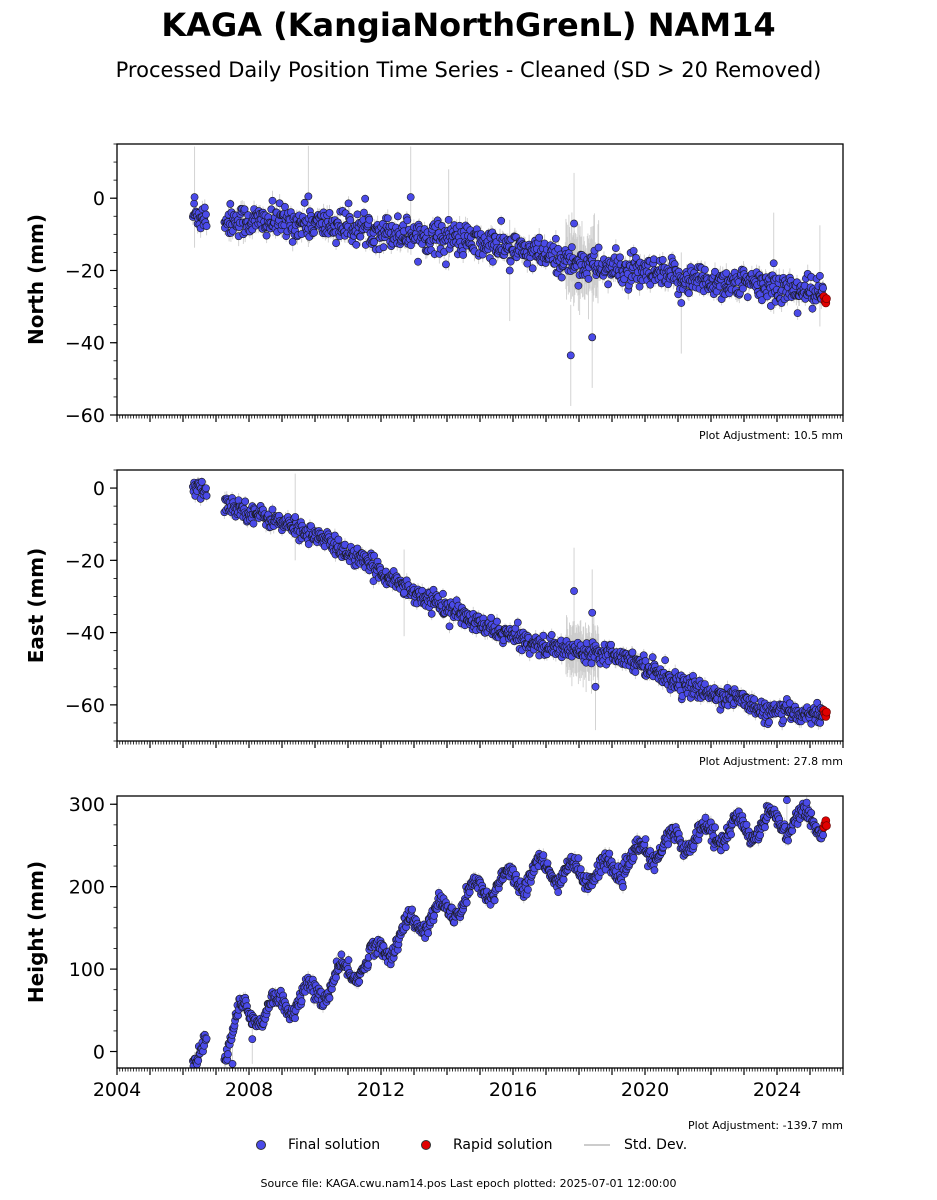 The image size is (937, 1200). I want to click on east-points, so click(508, 602).